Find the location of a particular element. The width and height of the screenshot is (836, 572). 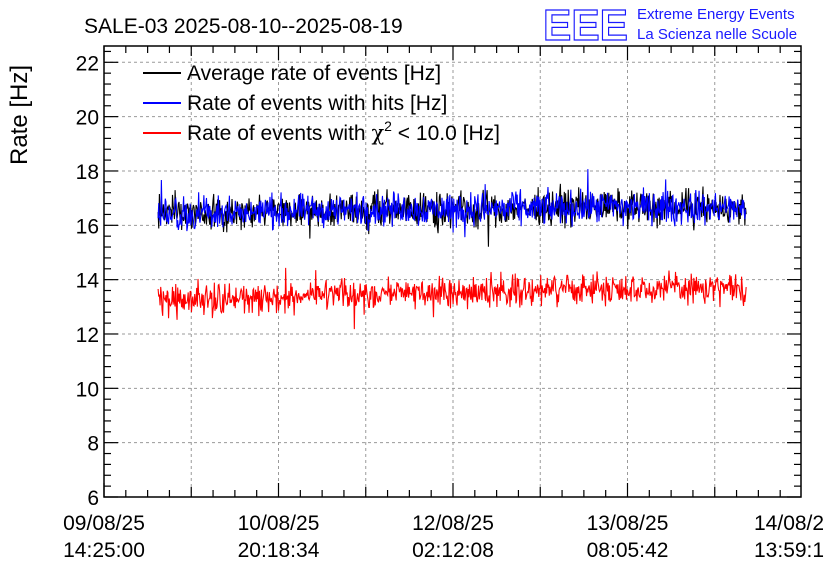

x-tick-label-time: 02:12:08 is located at coordinates (453, 550).